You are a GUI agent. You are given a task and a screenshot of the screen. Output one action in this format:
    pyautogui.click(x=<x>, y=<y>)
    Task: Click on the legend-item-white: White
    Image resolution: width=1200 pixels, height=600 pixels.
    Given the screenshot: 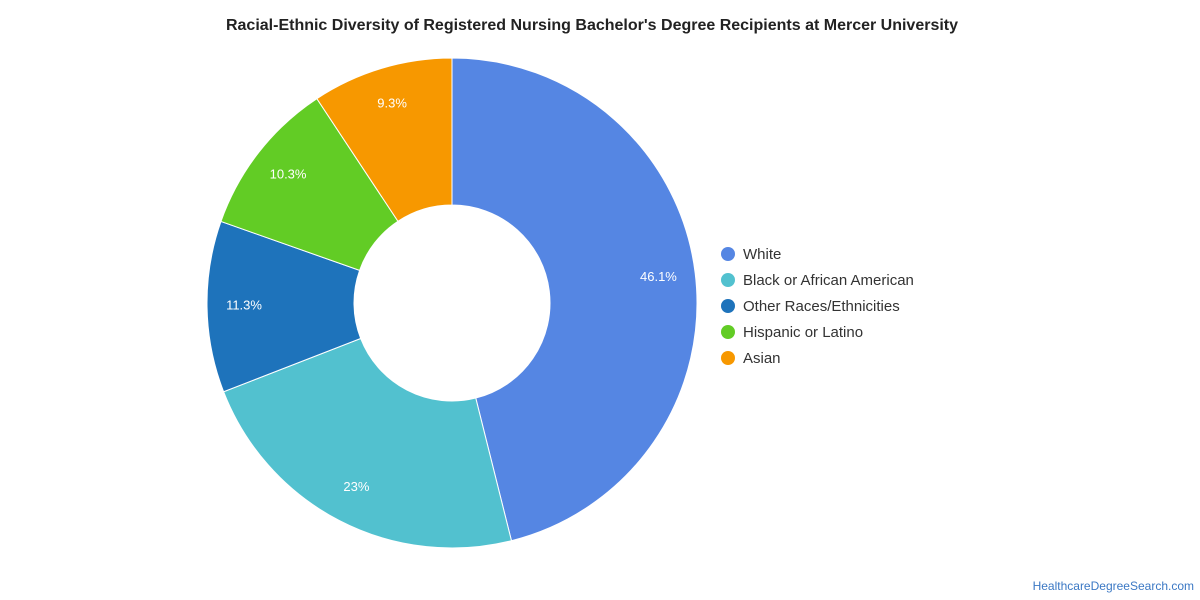 What is the action you would take?
    pyautogui.click(x=817, y=254)
    